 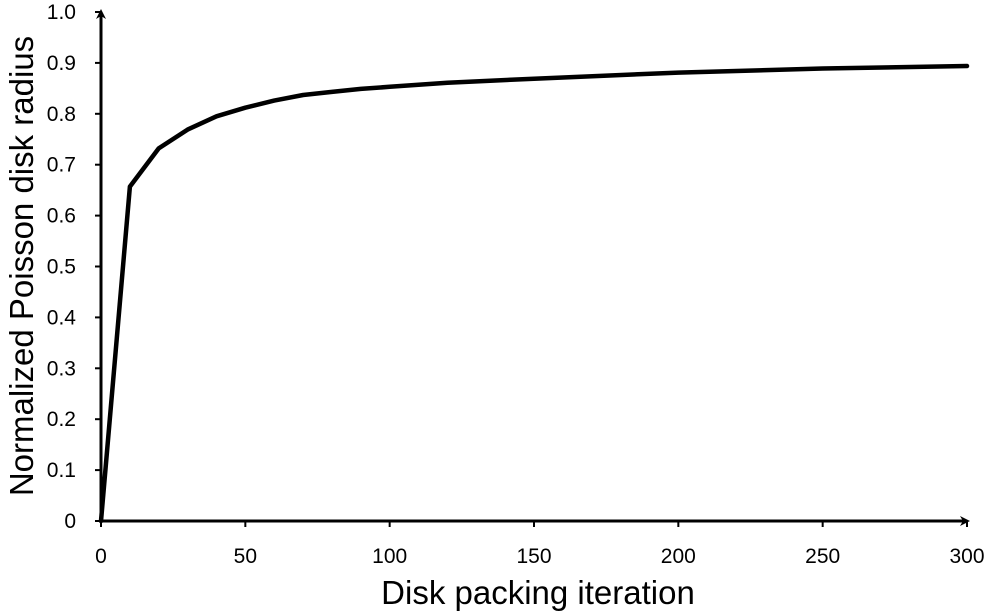 I want to click on x-tick-label: 150, so click(x=533, y=556).